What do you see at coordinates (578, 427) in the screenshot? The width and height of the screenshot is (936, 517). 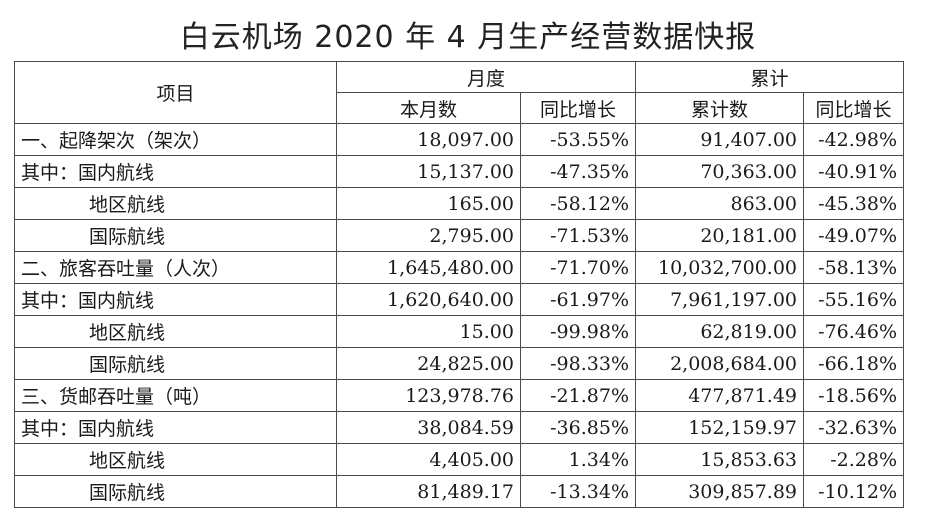 I see `cell-month-yoy: -36.85%` at bounding box center [578, 427].